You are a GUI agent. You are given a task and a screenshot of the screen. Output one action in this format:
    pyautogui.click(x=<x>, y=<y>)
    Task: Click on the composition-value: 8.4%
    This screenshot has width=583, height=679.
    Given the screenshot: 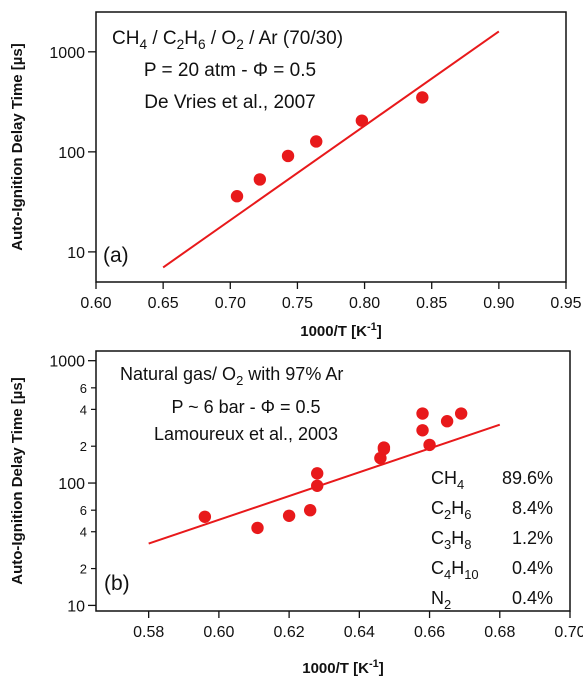 What is the action you would take?
    pyautogui.click(x=532, y=508)
    